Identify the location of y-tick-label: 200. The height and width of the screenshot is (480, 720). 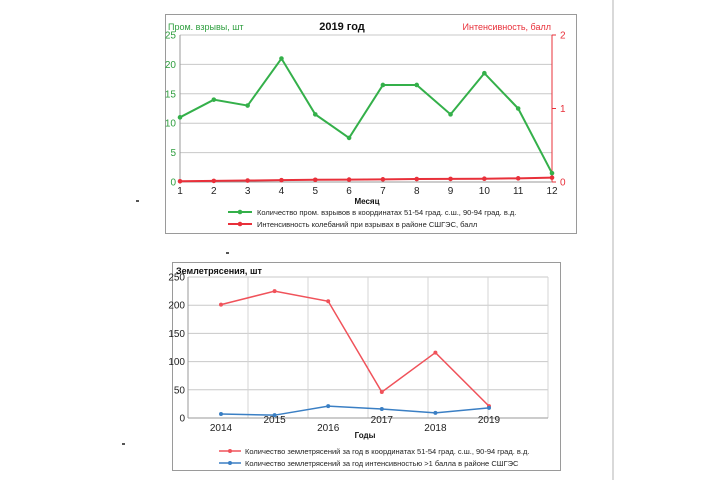
(176, 306).